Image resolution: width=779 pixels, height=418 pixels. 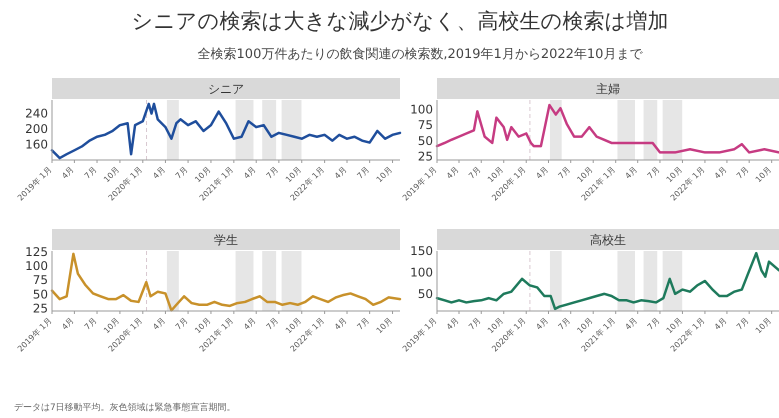 What do you see at coordinates (226, 89) in the screenshot?
I see `chart-title: シニア` at bounding box center [226, 89].